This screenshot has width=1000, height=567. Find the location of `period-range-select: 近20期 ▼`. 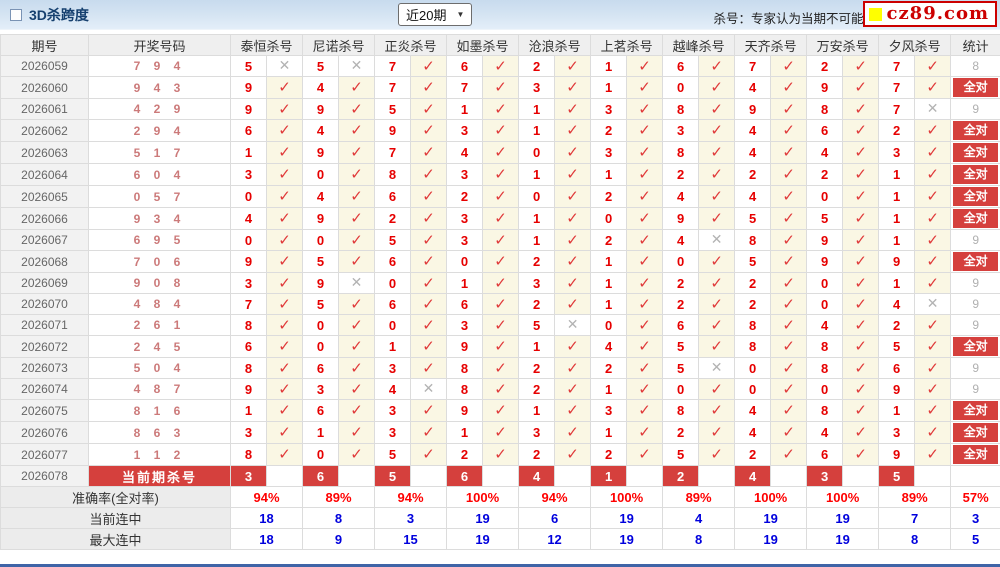

period-range-select: 近20期 ▼ is located at coordinates (435, 14).